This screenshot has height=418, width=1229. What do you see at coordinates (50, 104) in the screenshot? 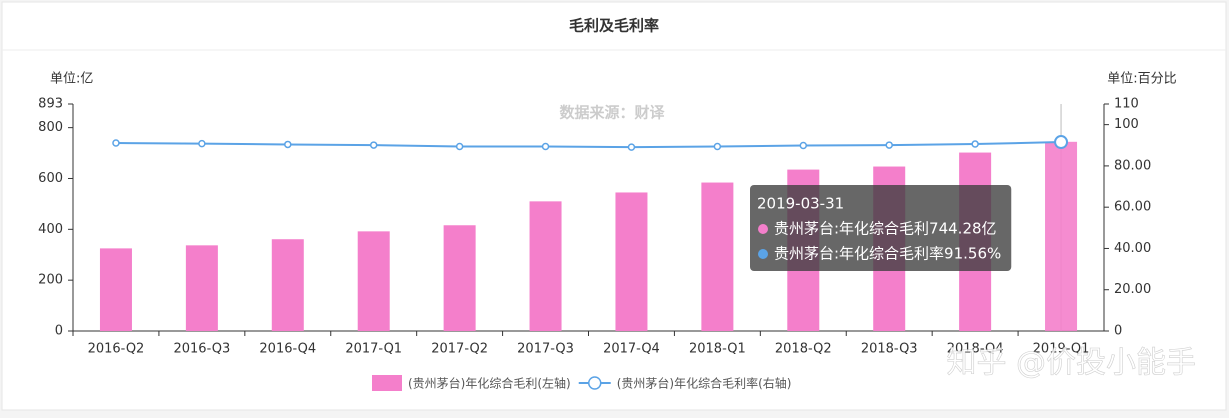
I see `y-tick-label: 893` at bounding box center [50, 104].